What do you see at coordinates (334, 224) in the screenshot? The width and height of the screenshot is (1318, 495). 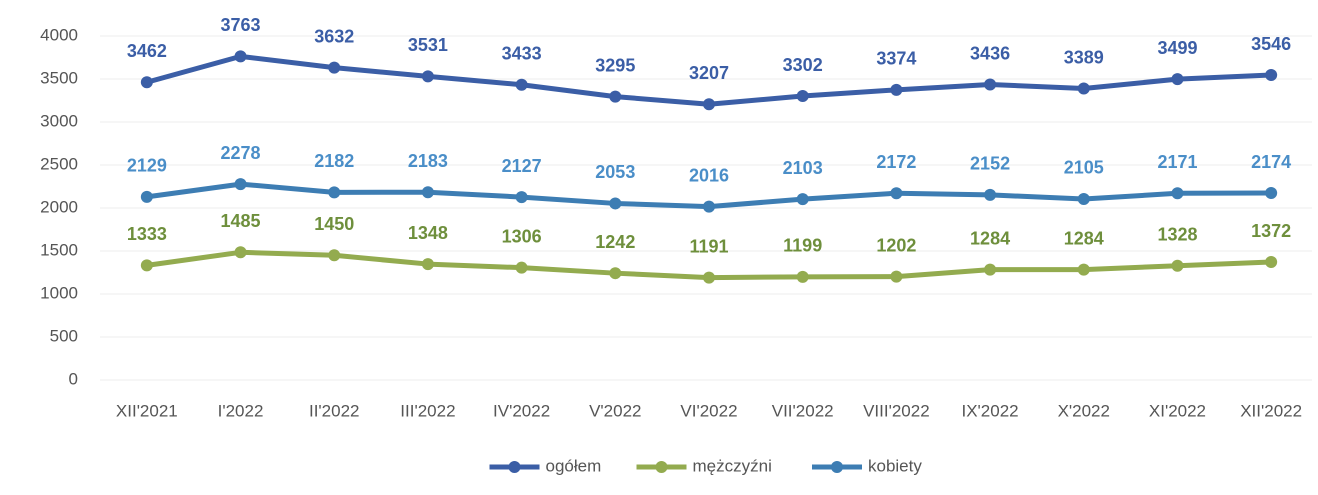 I see `data-label: 1450` at bounding box center [334, 224].